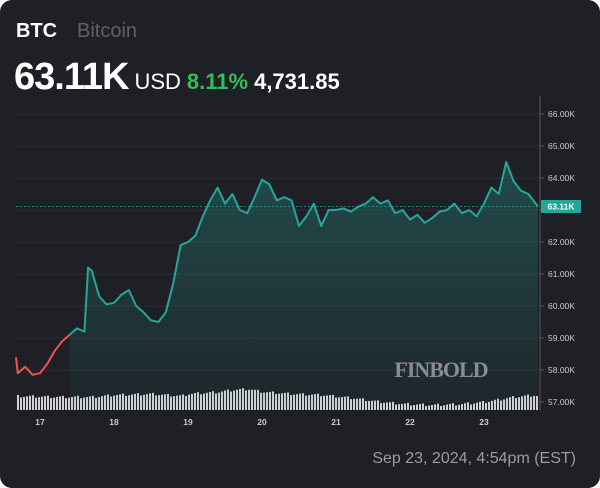  I want to click on x-tick-label: 18, so click(114, 422).